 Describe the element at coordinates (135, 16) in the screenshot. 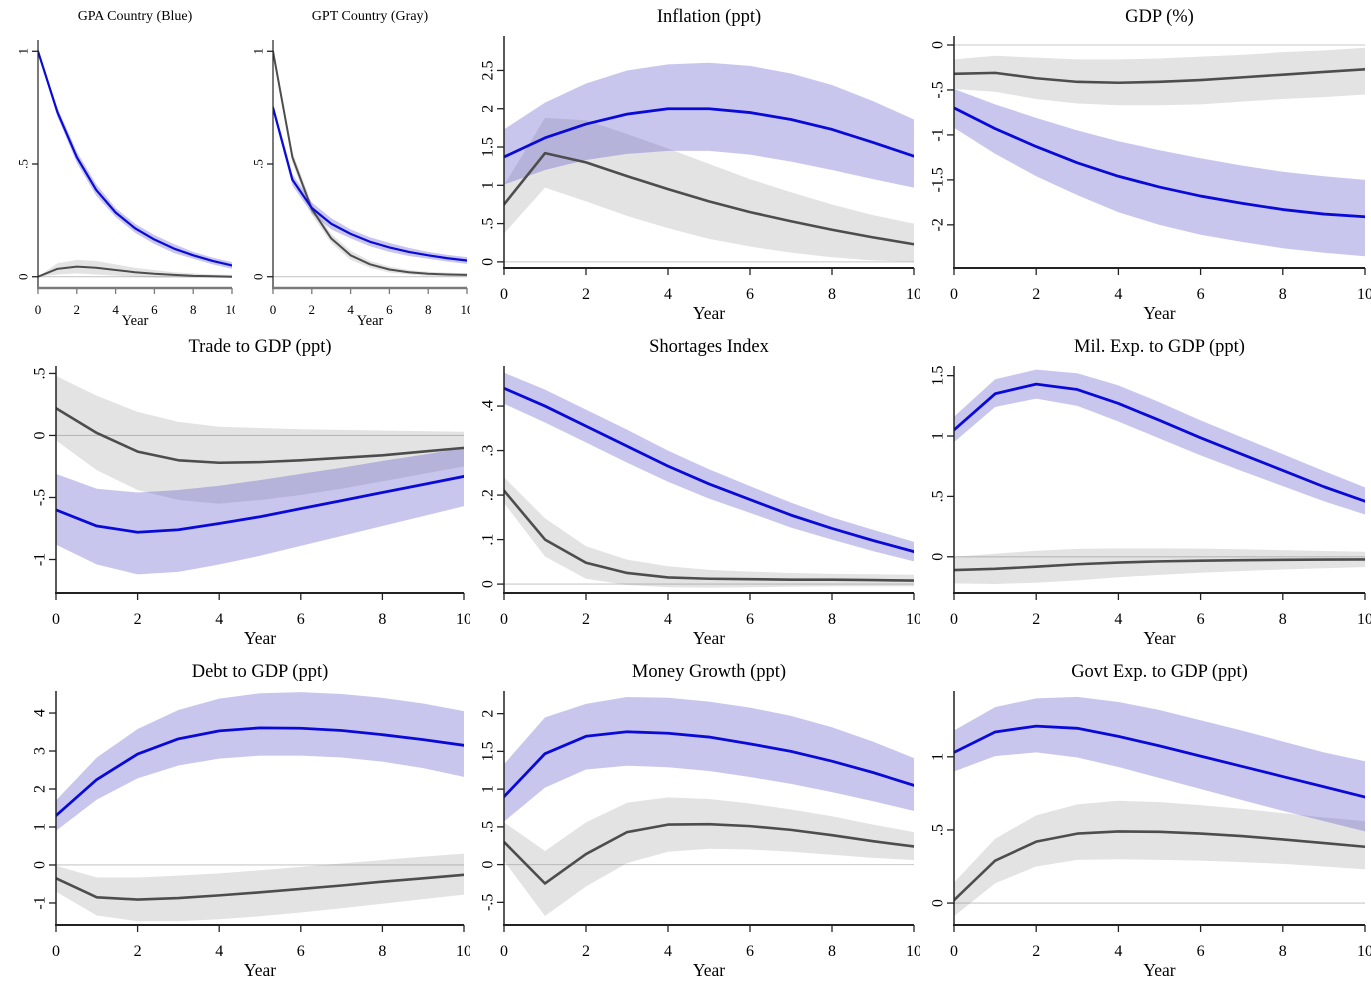

I see `chart-title: GPA Country (Blue)` at that location.